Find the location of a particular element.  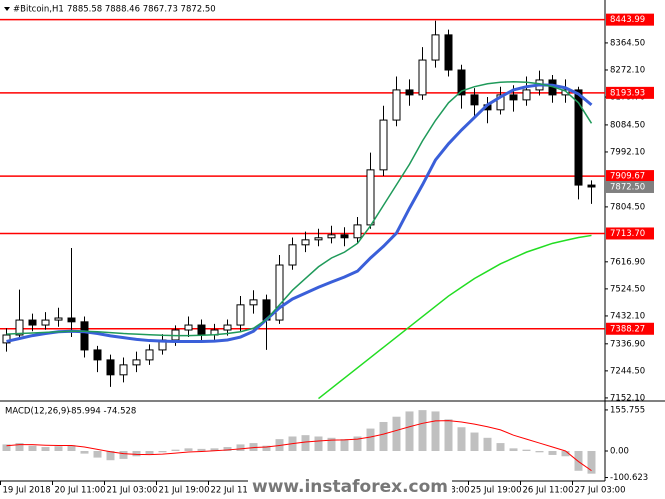

y-tick-label: 7616.90 is located at coordinates (627, 262).